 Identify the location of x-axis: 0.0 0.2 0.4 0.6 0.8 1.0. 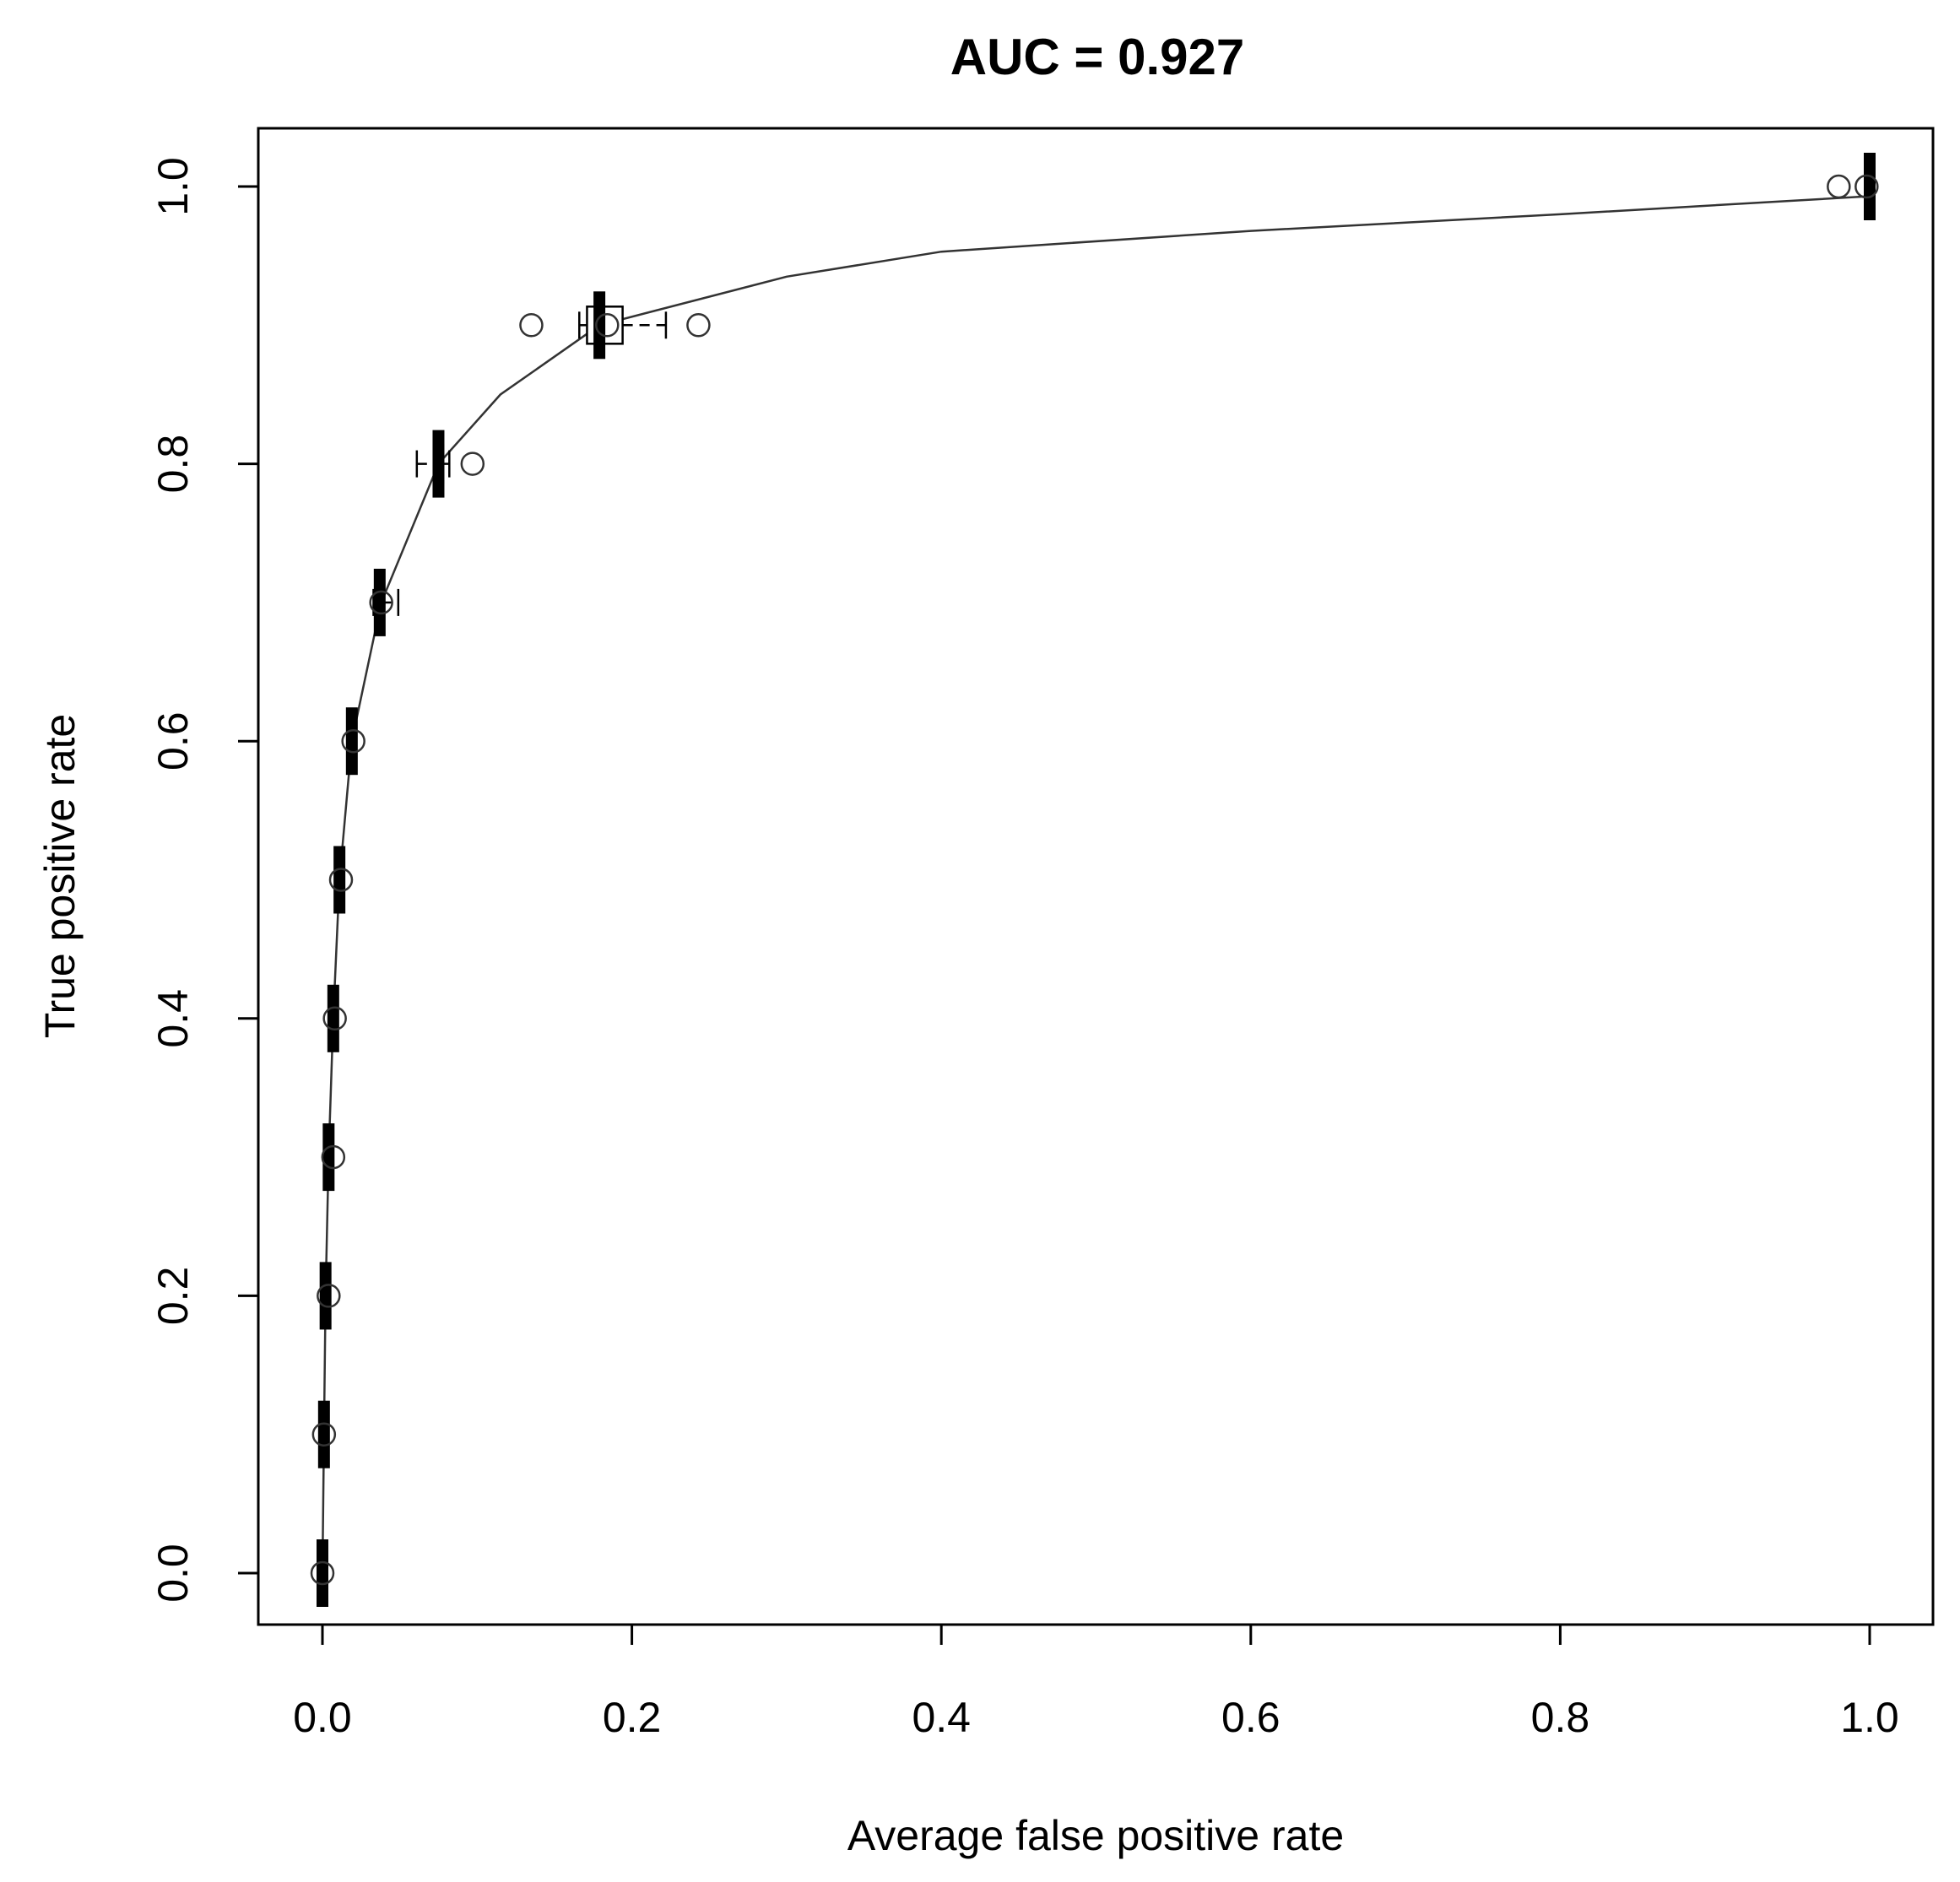
(1096, 1682).